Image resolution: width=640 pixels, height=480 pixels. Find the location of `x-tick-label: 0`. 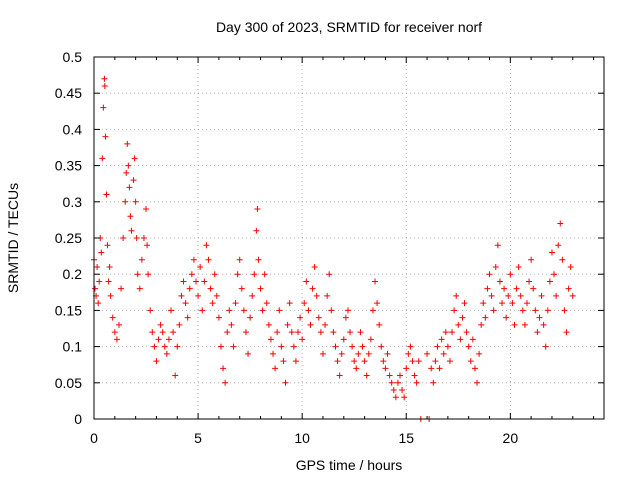

x-tick-label: 0 is located at coordinates (94, 438).